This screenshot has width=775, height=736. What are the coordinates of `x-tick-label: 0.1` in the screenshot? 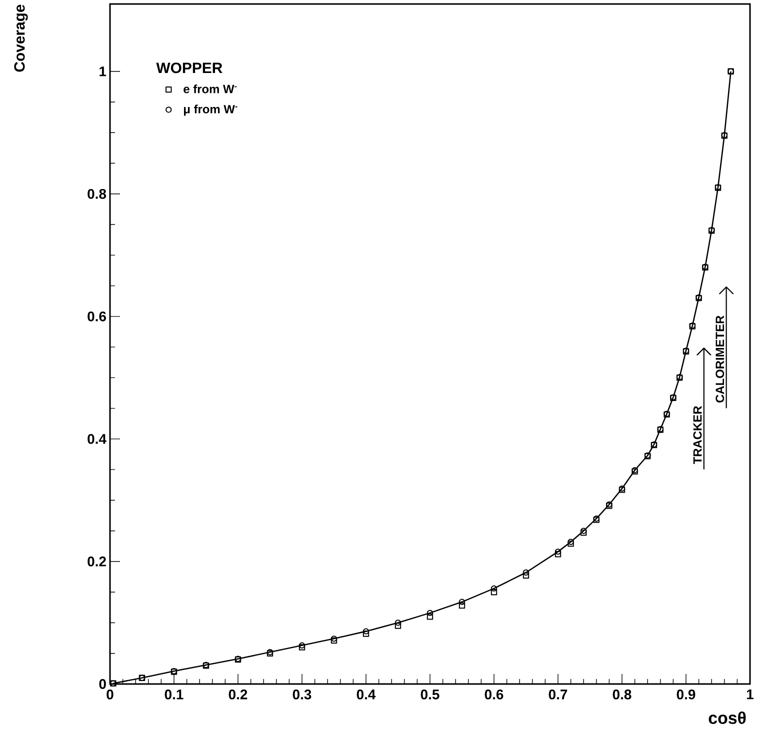 It's located at (174, 695).